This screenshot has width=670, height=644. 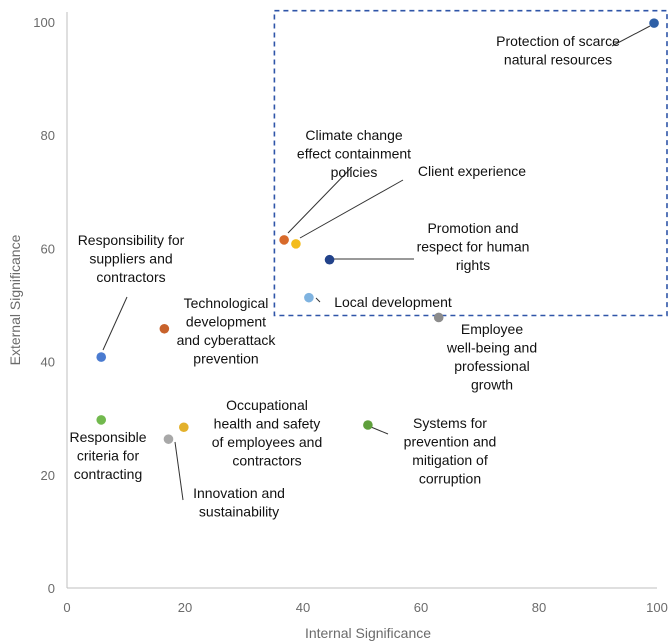 I want to click on point-label: Innovation and sustainability, so click(x=239, y=502).